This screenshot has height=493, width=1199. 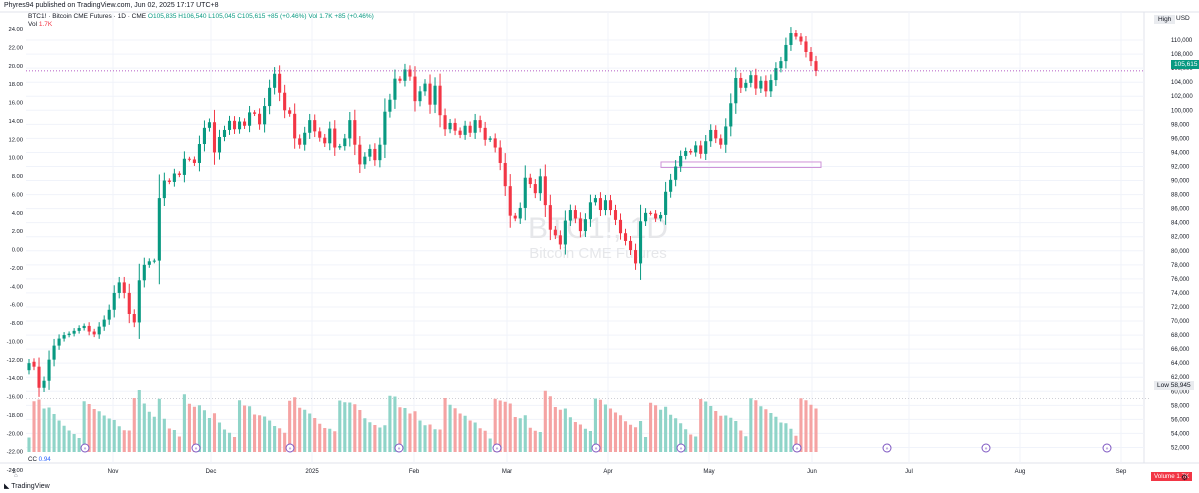 What do you see at coordinates (45, 24) in the screenshot?
I see `vol-value: 1.7K` at bounding box center [45, 24].